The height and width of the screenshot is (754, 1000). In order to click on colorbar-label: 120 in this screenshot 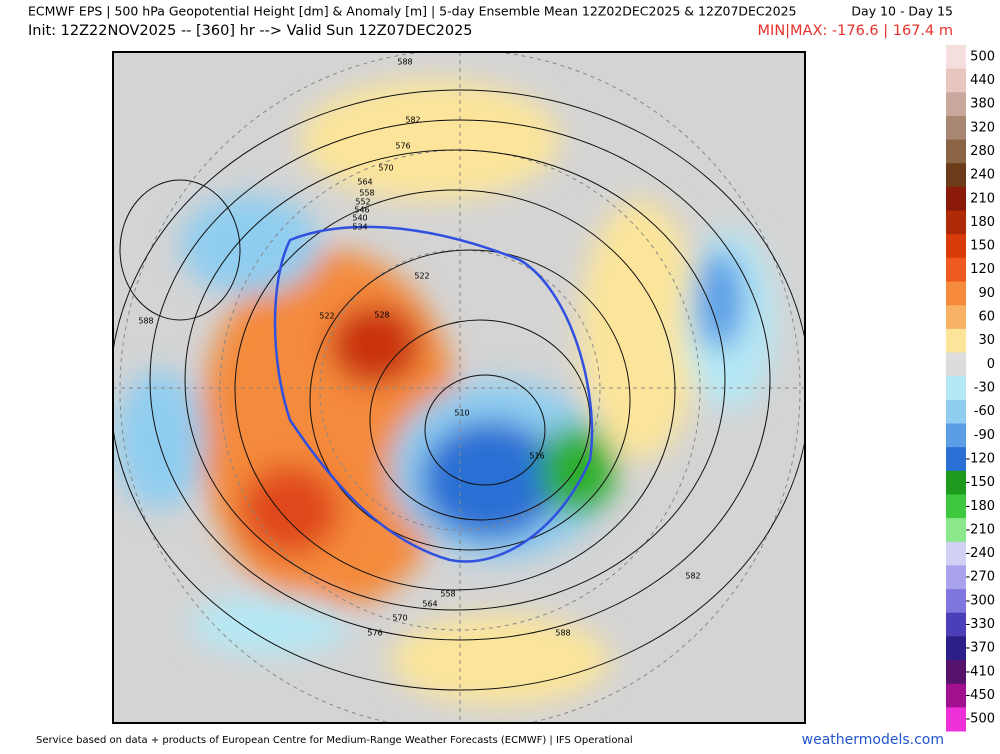, I will do `click(982, 269)`.